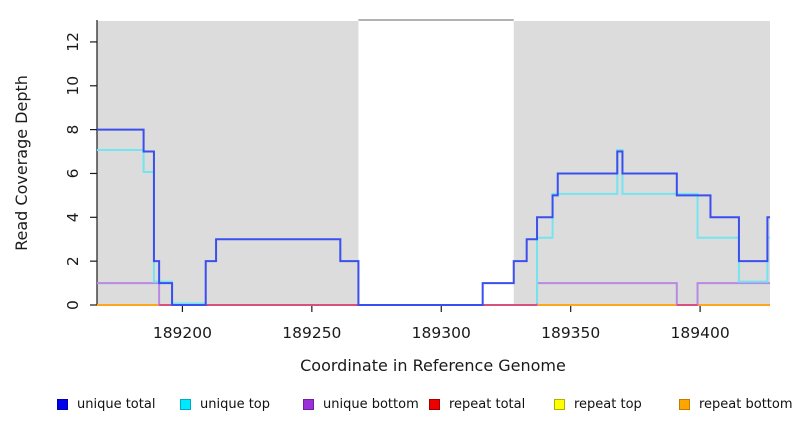 The height and width of the screenshot is (432, 792). Describe the element at coordinates (441, 333) in the screenshot. I see `x-tick-label: 189300` at that location.